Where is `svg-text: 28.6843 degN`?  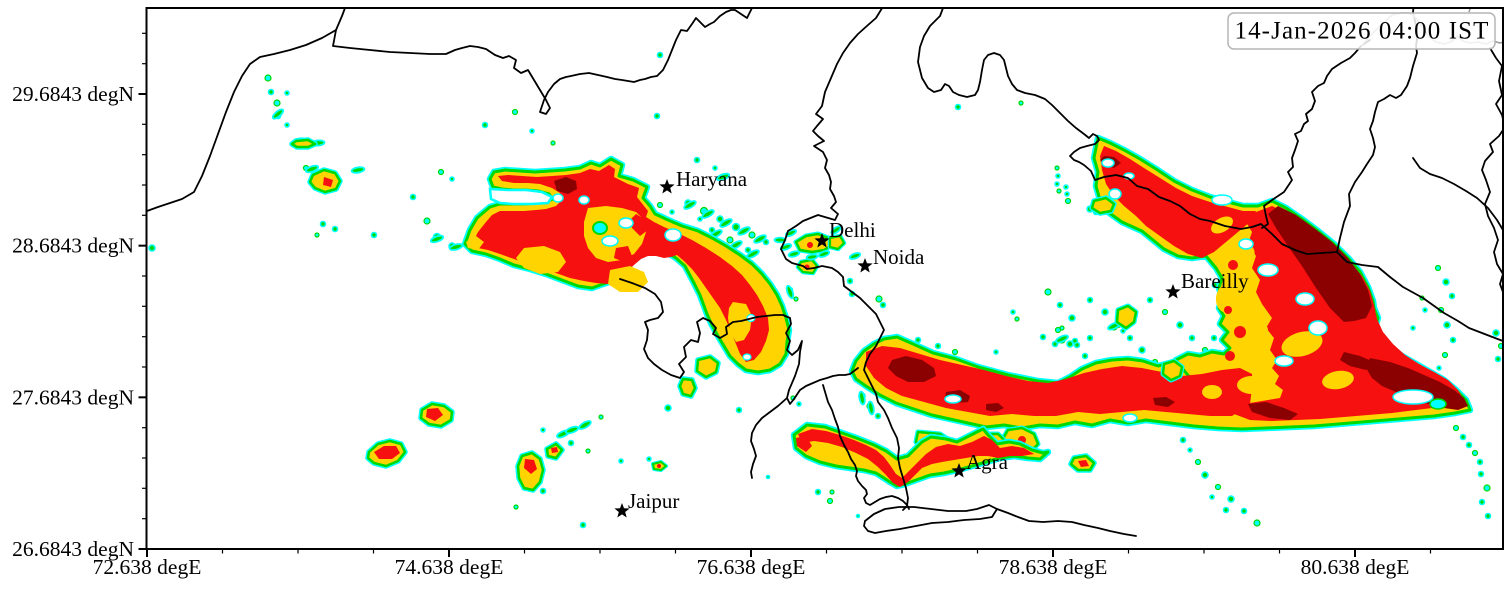 svg-text: 28.6843 degN is located at coordinates (73, 246).